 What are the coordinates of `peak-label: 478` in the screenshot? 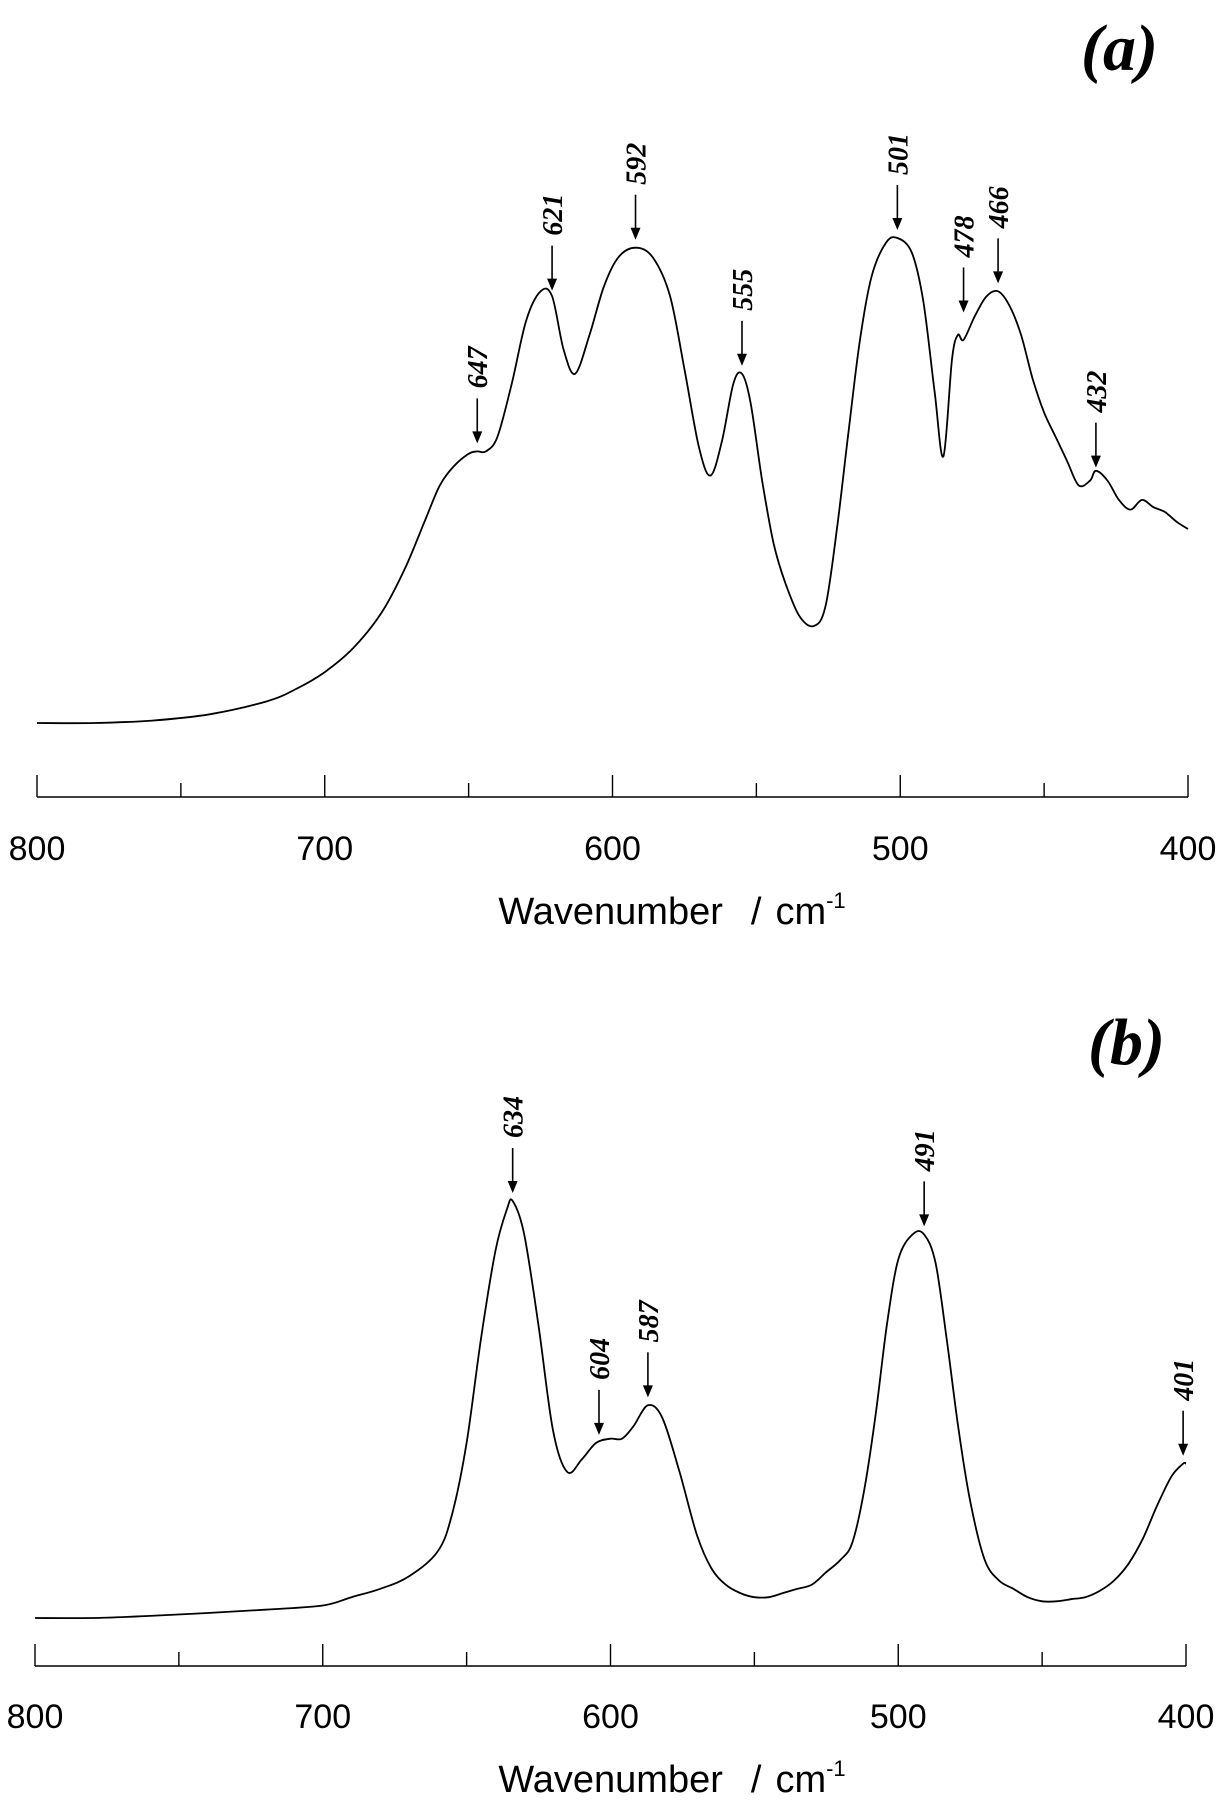 It's located at (965, 236).